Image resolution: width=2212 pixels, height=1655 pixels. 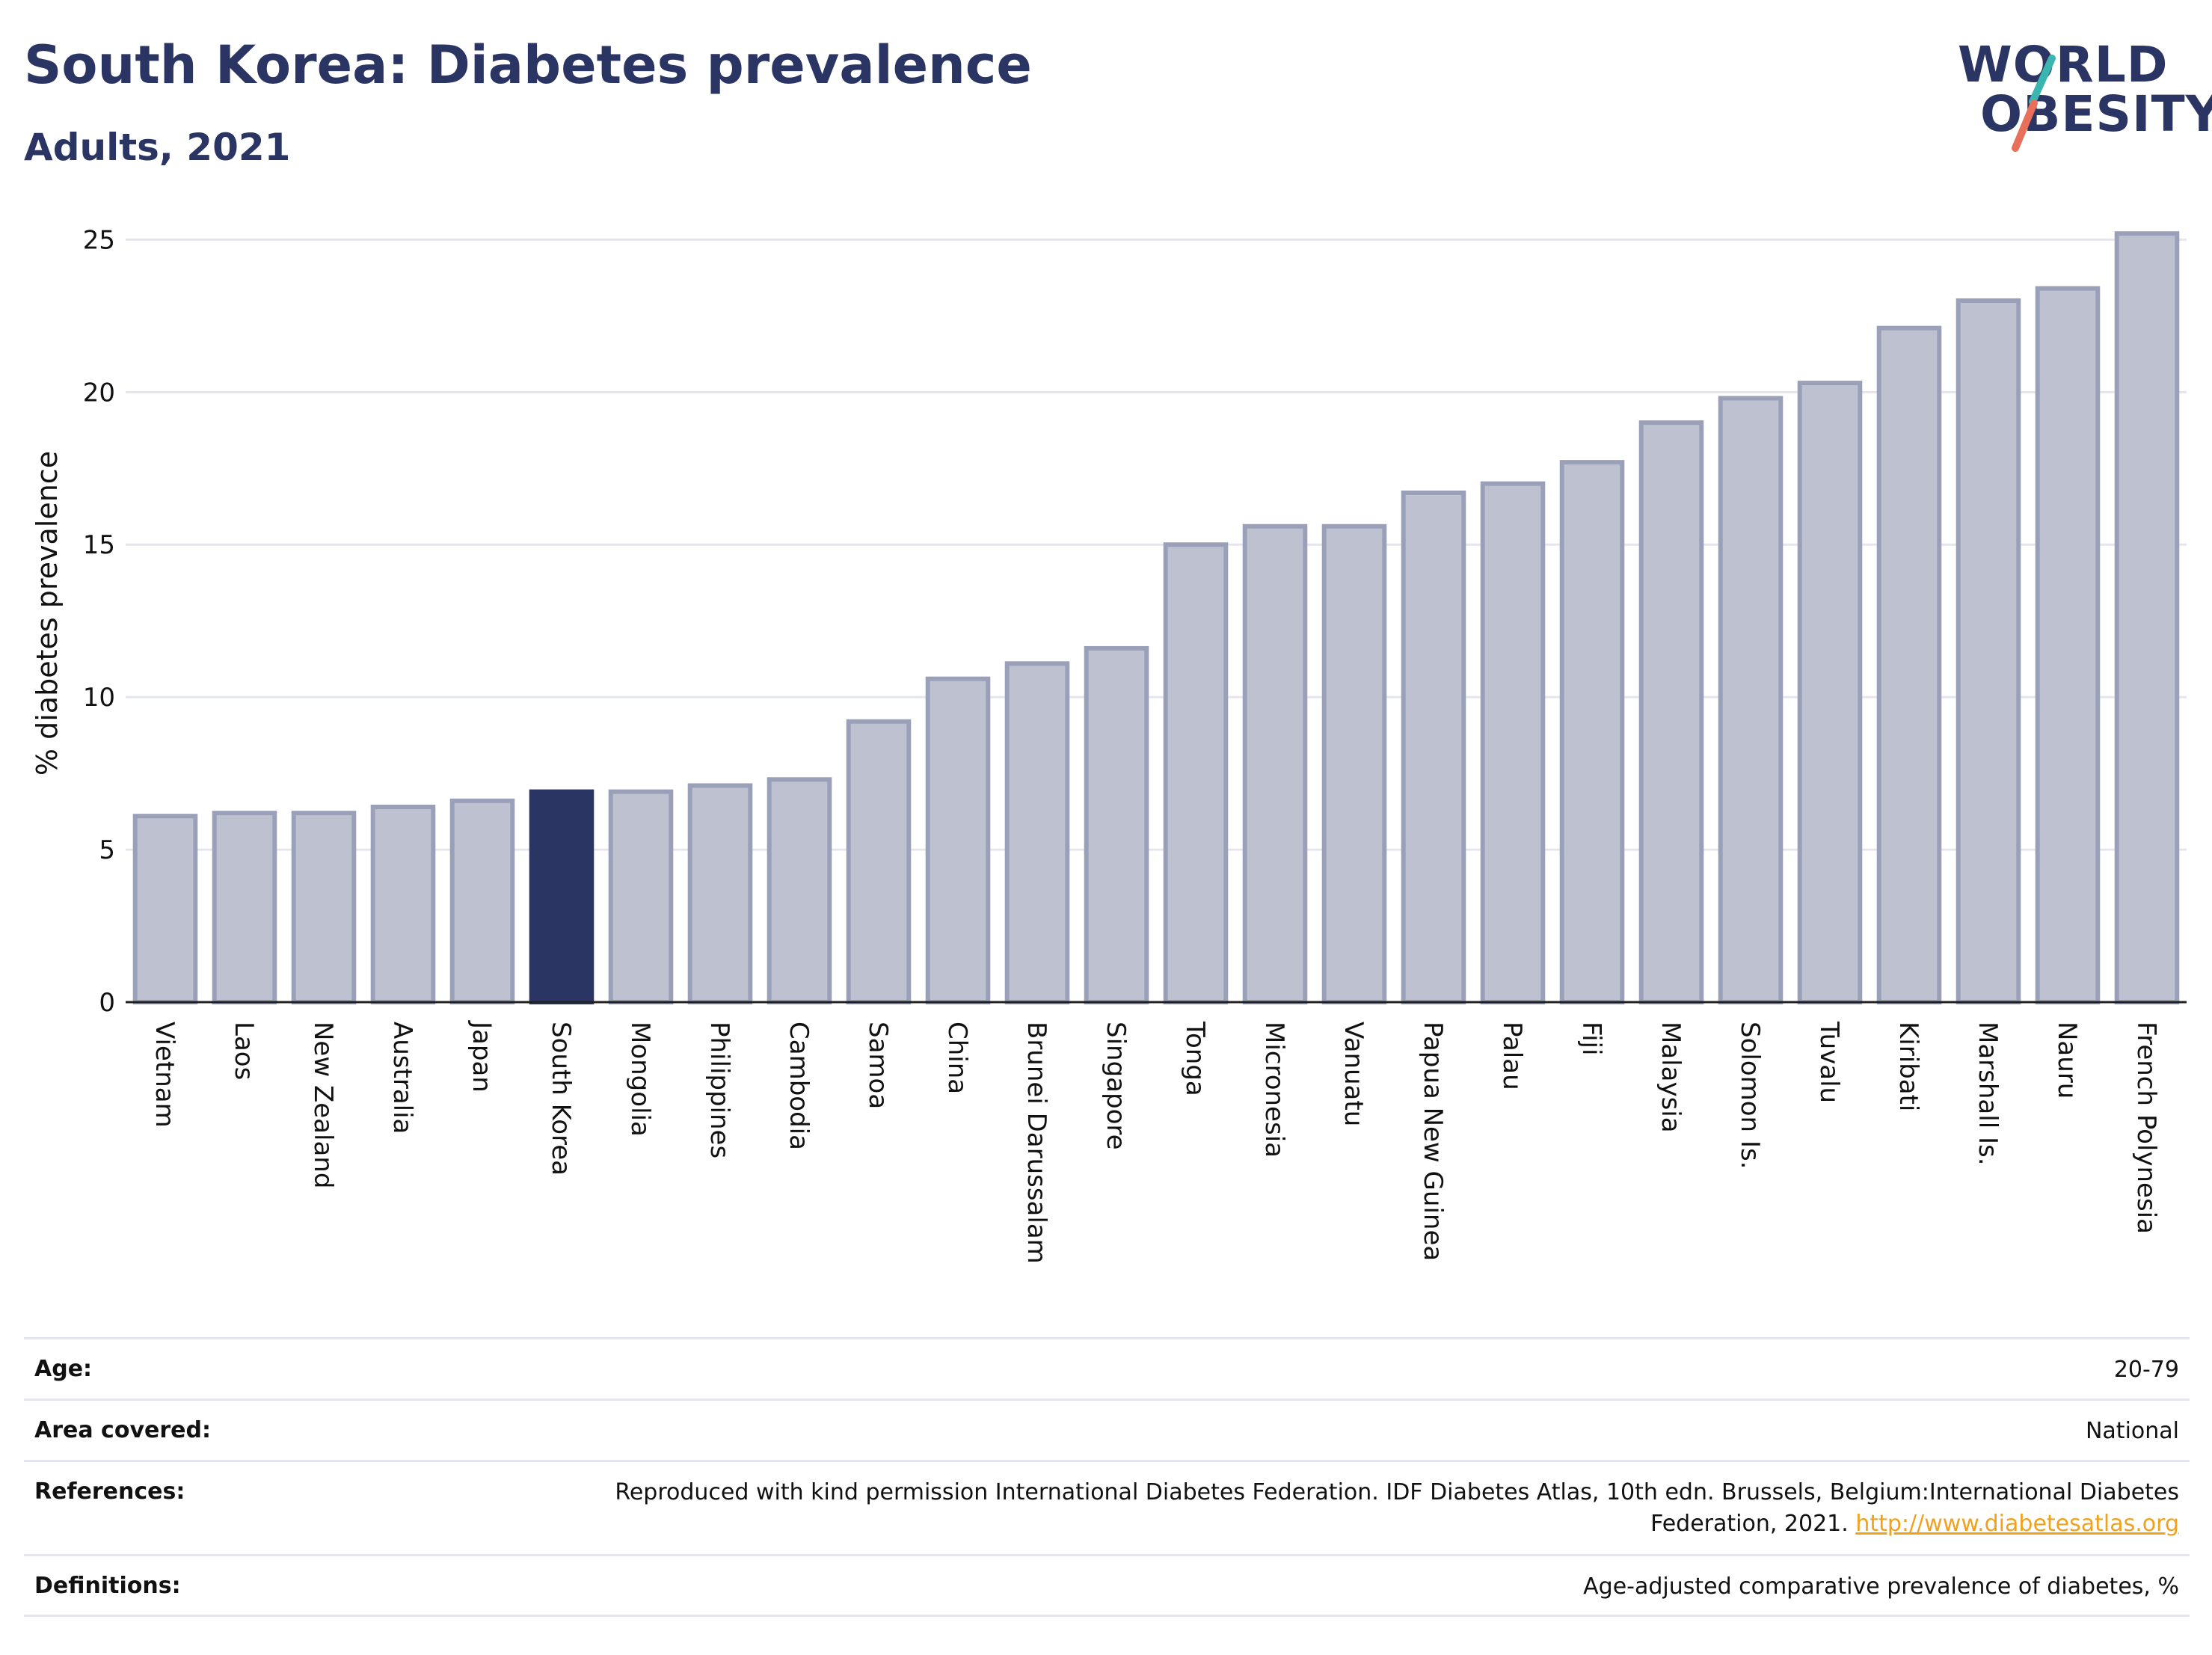 What do you see at coordinates (482, 1056) in the screenshot?
I see `x-tick-label: Japan` at bounding box center [482, 1056].